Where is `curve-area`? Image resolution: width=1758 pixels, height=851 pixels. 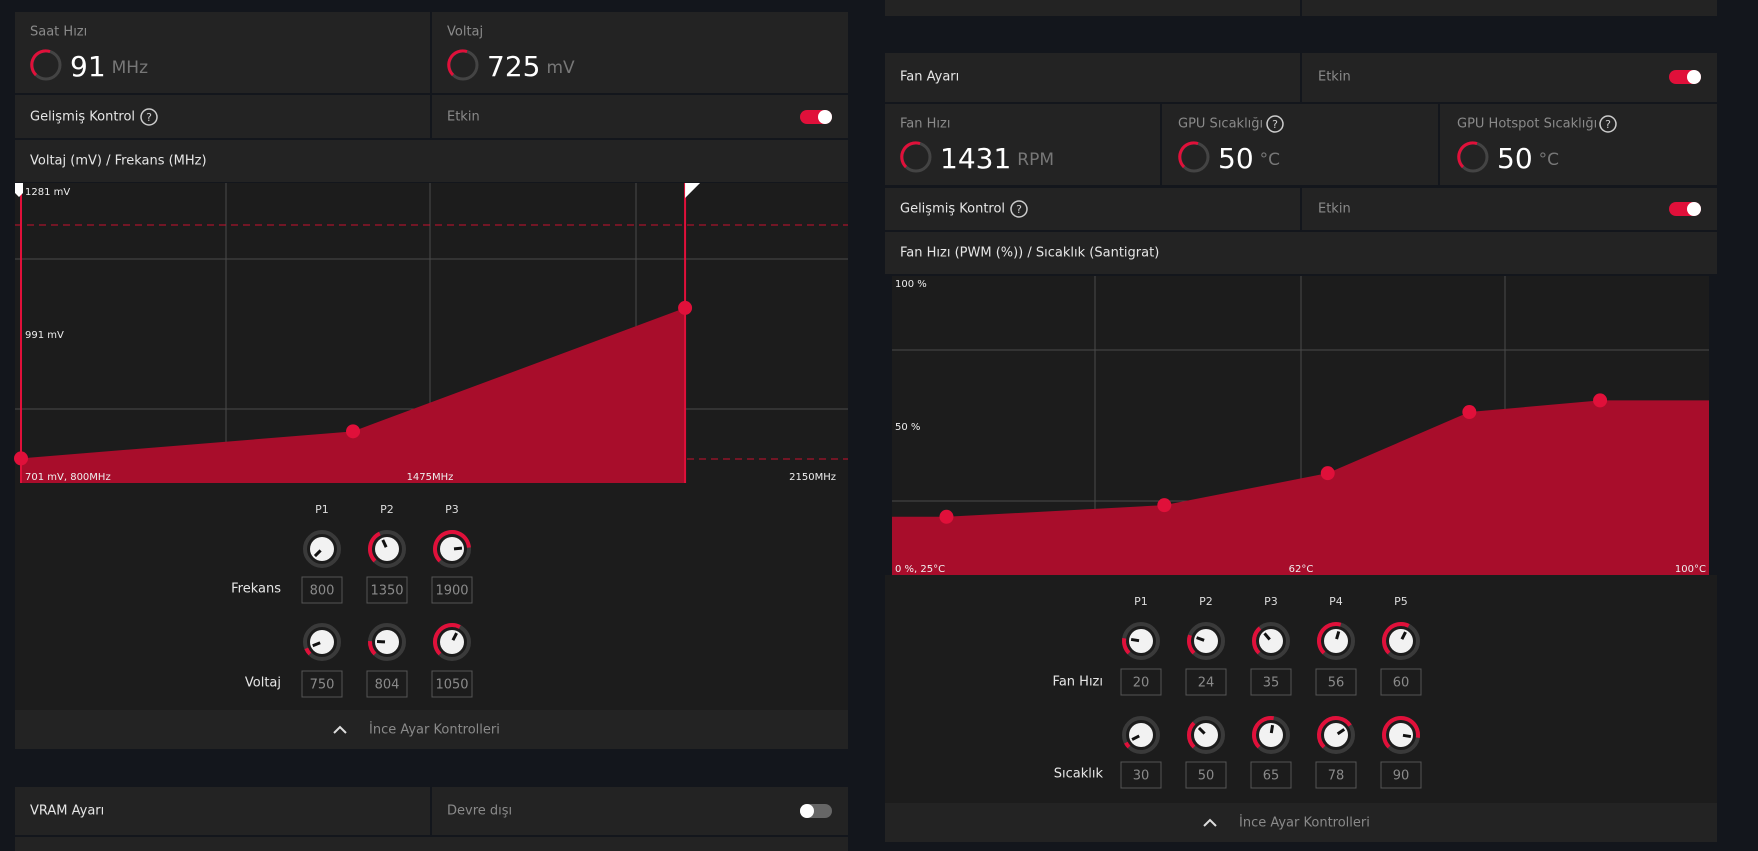 curve-area is located at coordinates (1300, 487).